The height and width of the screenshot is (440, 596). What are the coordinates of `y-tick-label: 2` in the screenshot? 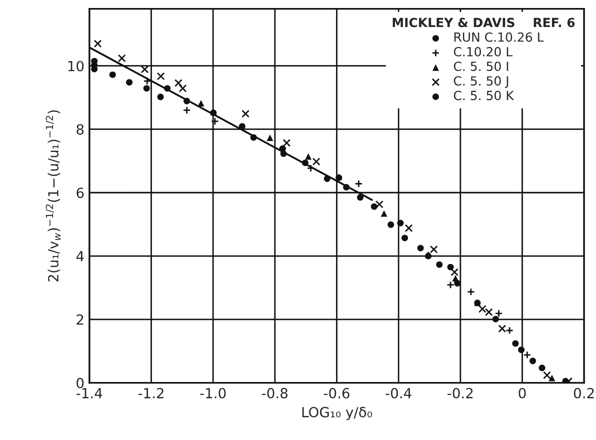 It's located at (80, 319).